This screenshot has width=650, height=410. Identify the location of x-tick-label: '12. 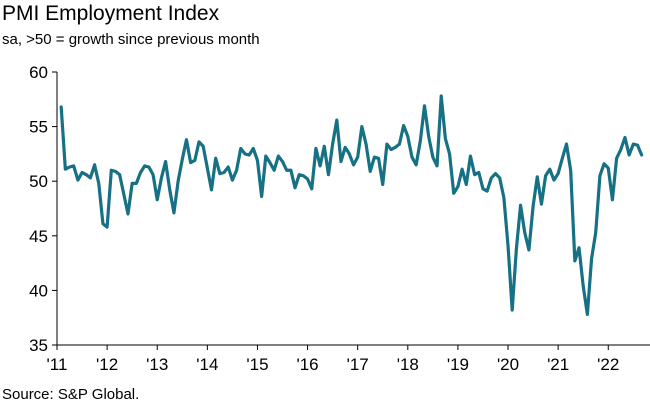
(107, 364).